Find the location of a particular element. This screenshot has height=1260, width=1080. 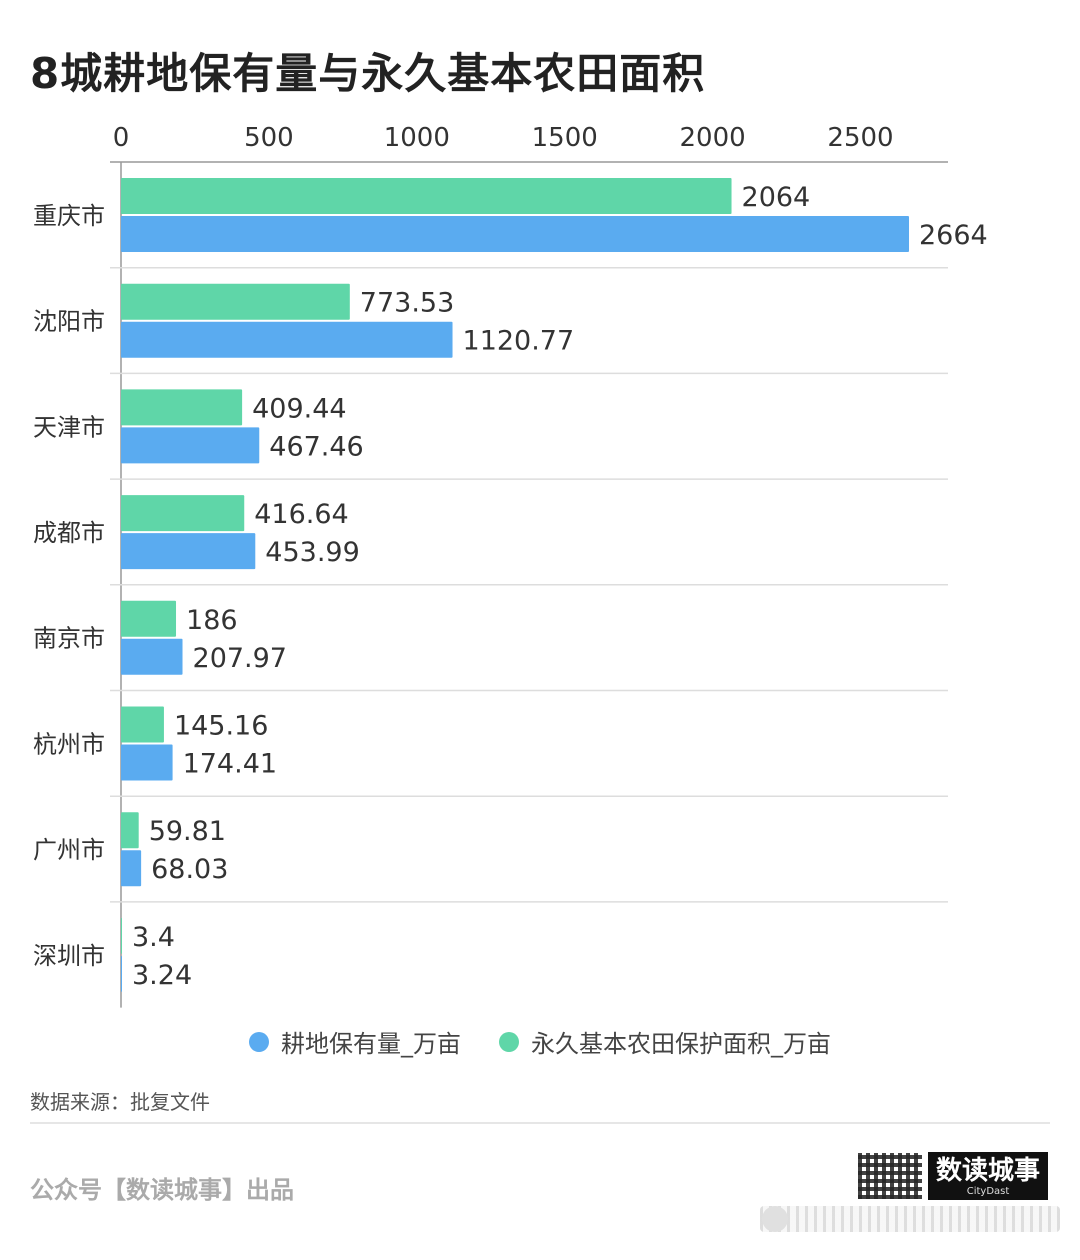

category-label-2: 天津市 is located at coordinates (69, 427).